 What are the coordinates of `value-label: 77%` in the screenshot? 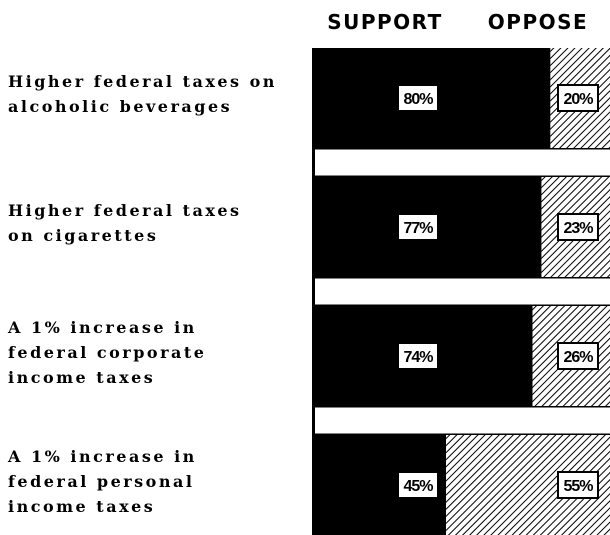 It's located at (418, 228).